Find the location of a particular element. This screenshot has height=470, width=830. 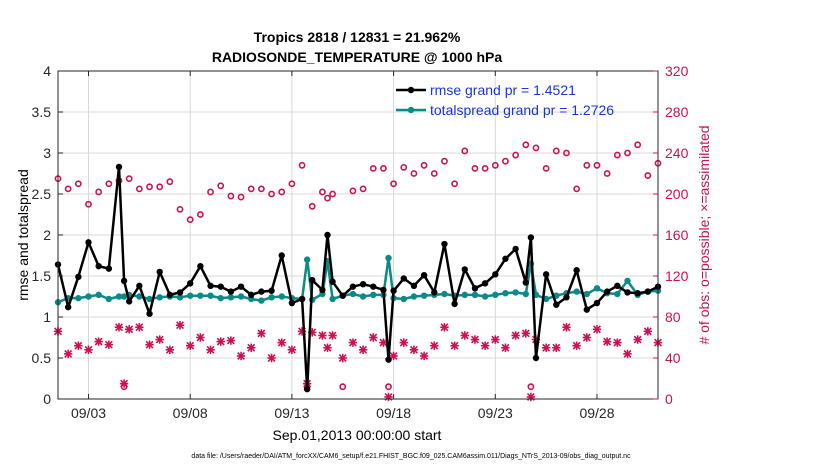

y2-tick-label: 0 is located at coordinates (669, 399).